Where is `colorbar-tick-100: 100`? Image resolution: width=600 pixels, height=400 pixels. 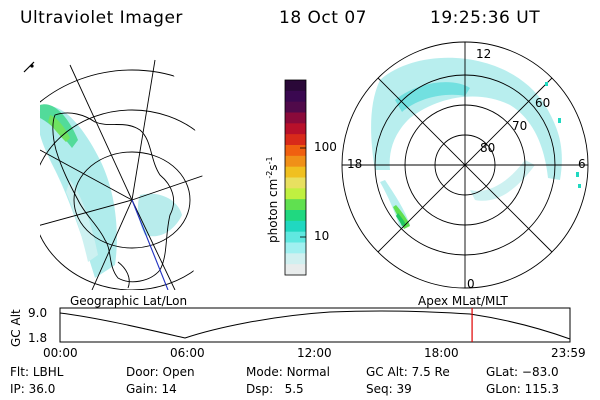
colorbar-tick-100: 100 is located at coordinates (325, 147).